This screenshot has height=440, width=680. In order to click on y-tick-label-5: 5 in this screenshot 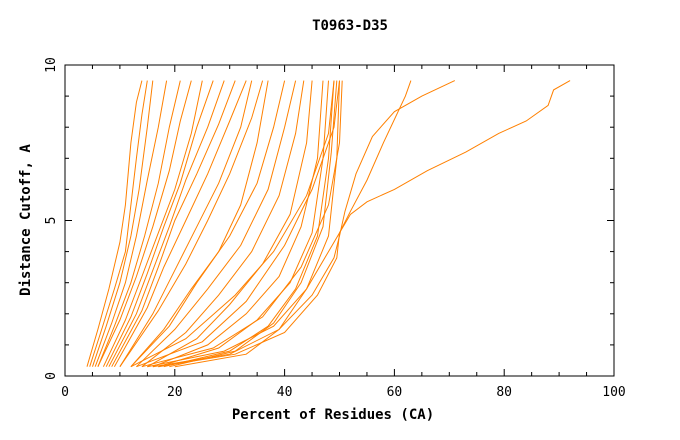, I will do `click(51, 221)`.